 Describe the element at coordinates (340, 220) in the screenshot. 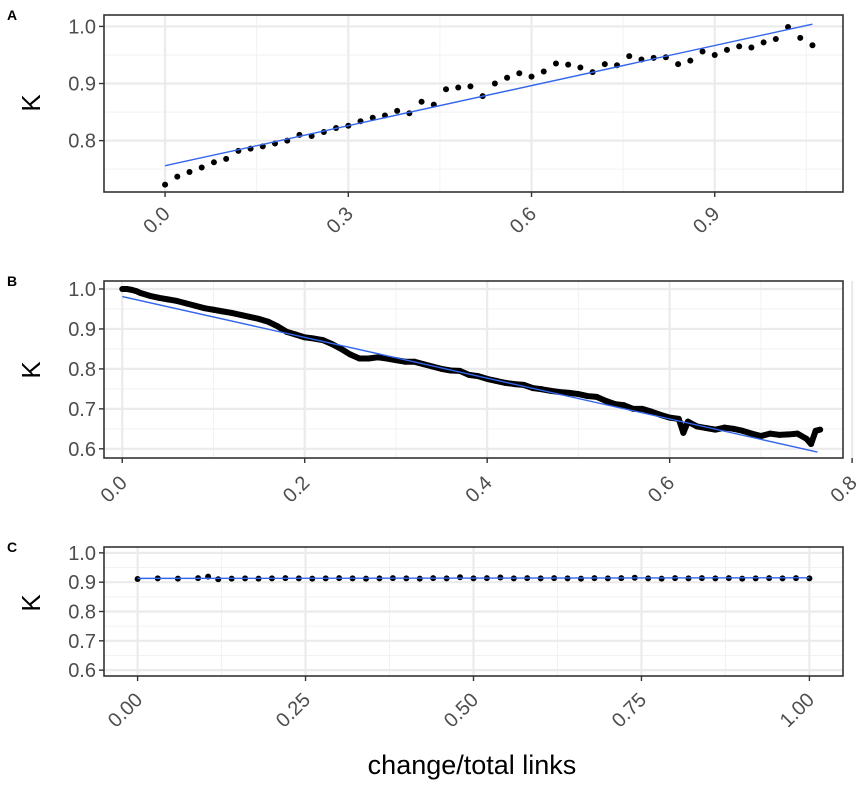

I see `x-tick-label: 0.3` at that location.